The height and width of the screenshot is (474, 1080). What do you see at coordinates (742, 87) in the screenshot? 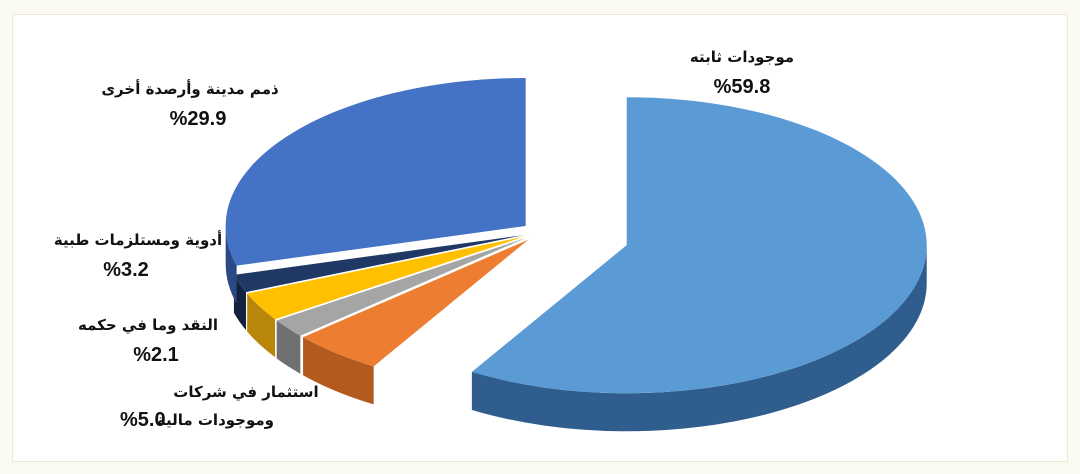
I see `value-fixed-assets: %59.8` at bounding box center [742, 87].